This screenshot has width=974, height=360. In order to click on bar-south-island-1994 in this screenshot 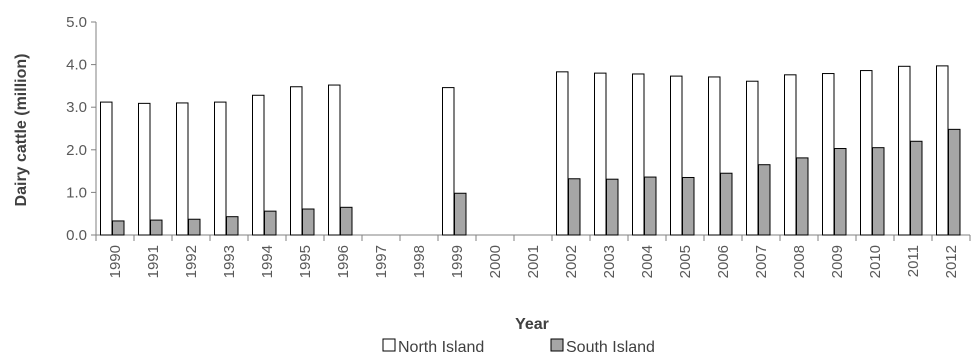, I will do `click(270, 223)`.